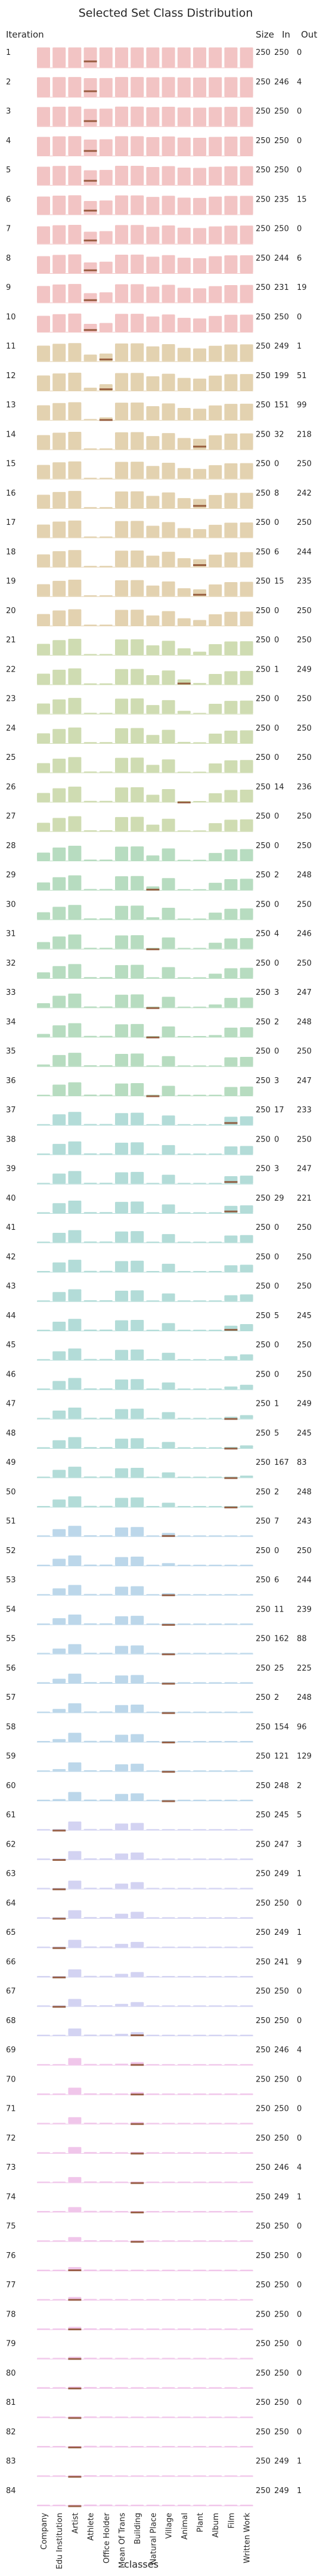 This screenshot has width=332, height=2576. I want to click on iteration-label: 45, so click(11, 1345).